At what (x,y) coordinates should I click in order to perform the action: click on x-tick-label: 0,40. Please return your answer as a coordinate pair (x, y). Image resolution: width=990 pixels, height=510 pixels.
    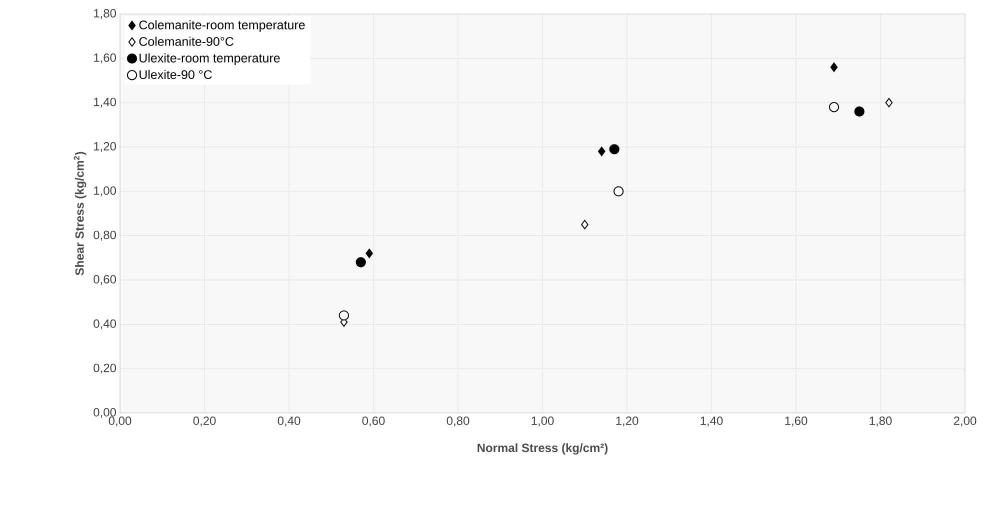
    Looking at the image, I should click on (289, 421).